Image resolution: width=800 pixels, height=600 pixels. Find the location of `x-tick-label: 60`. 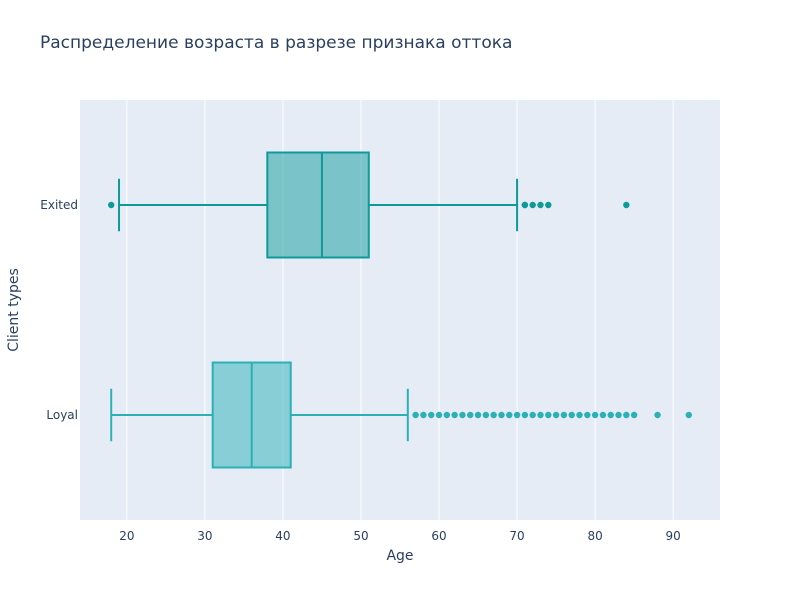

x-tick-label: 60 is located at coordinates (438, 536).